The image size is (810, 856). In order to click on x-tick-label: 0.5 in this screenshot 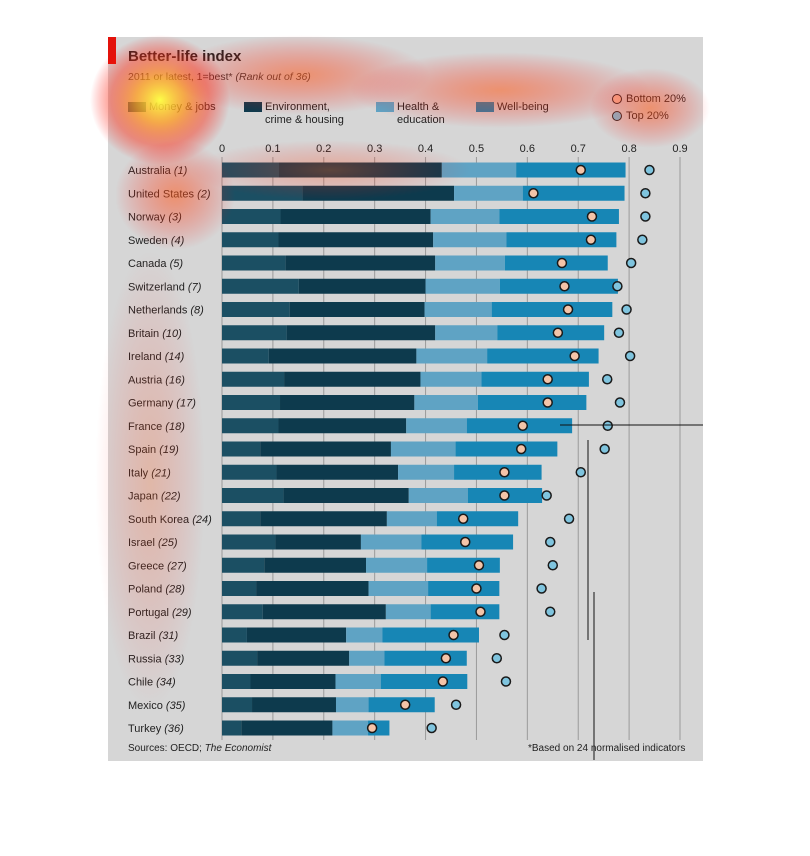, I will do `click(476, 149)`.